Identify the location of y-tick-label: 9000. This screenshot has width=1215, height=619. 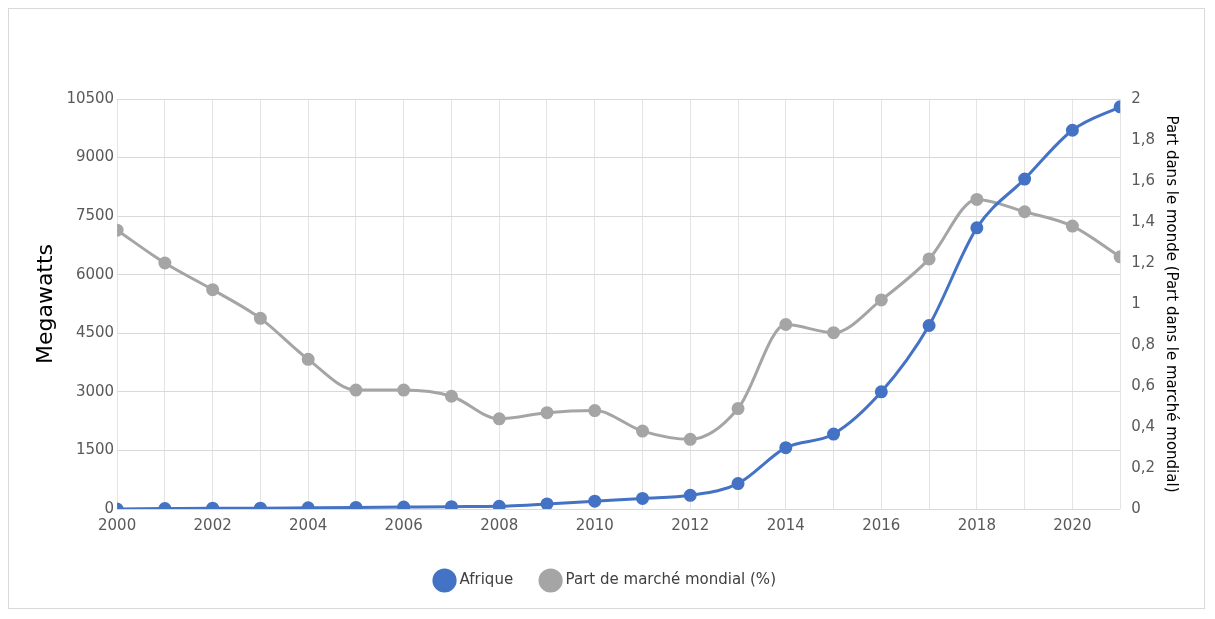
(95, 156).